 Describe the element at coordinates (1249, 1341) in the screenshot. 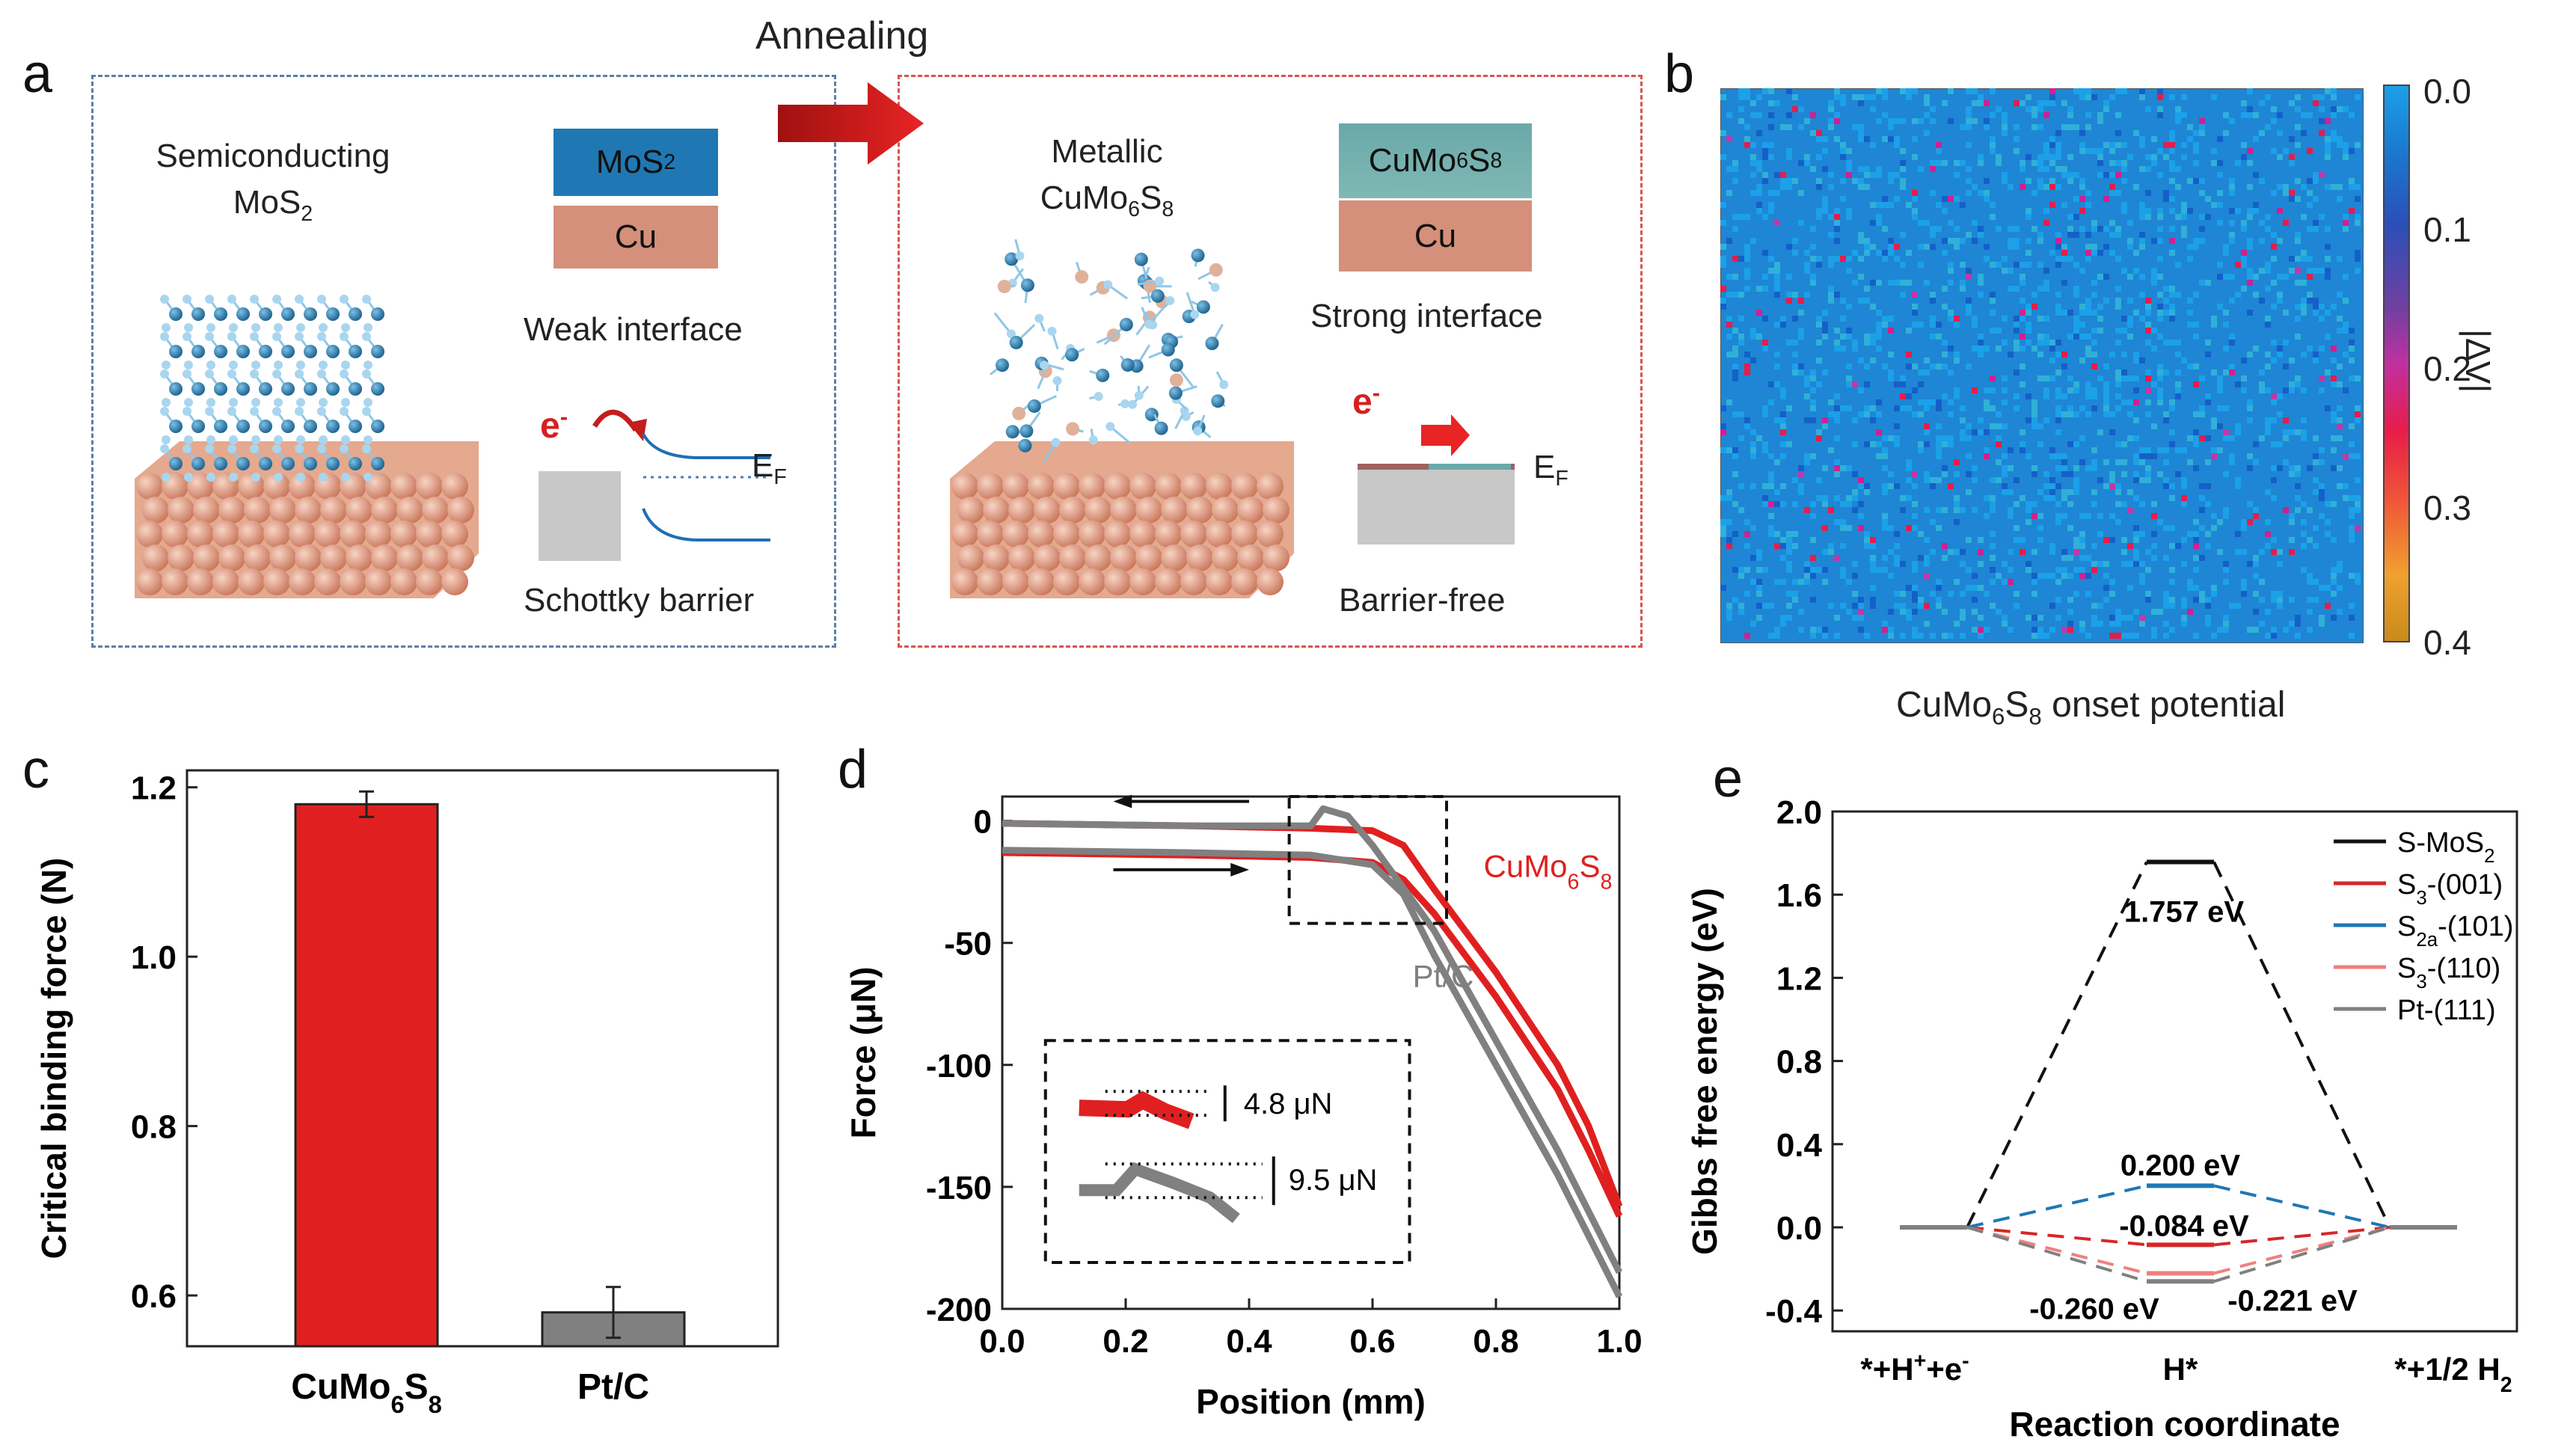

I see `x-tick-label: 0.4` at that location.